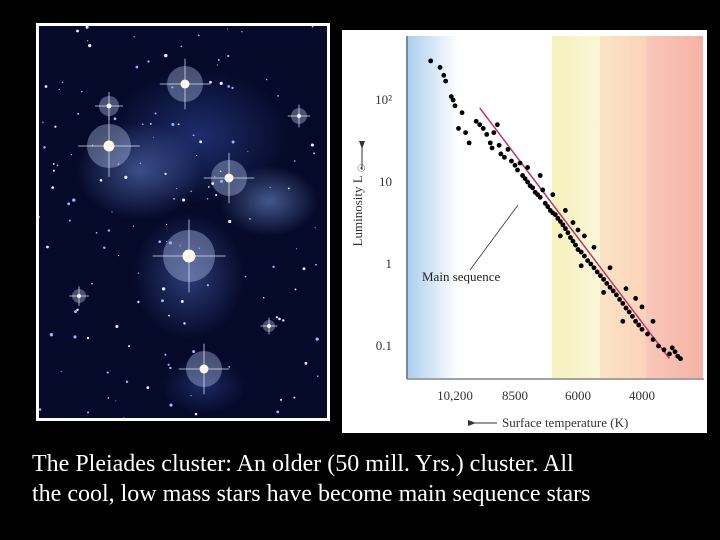 The image size is (720, 540). What do you see at coordinates (515, 395) in the screenshot?
I see `x-tick-label: 8500` at bounding box center [515, 395].